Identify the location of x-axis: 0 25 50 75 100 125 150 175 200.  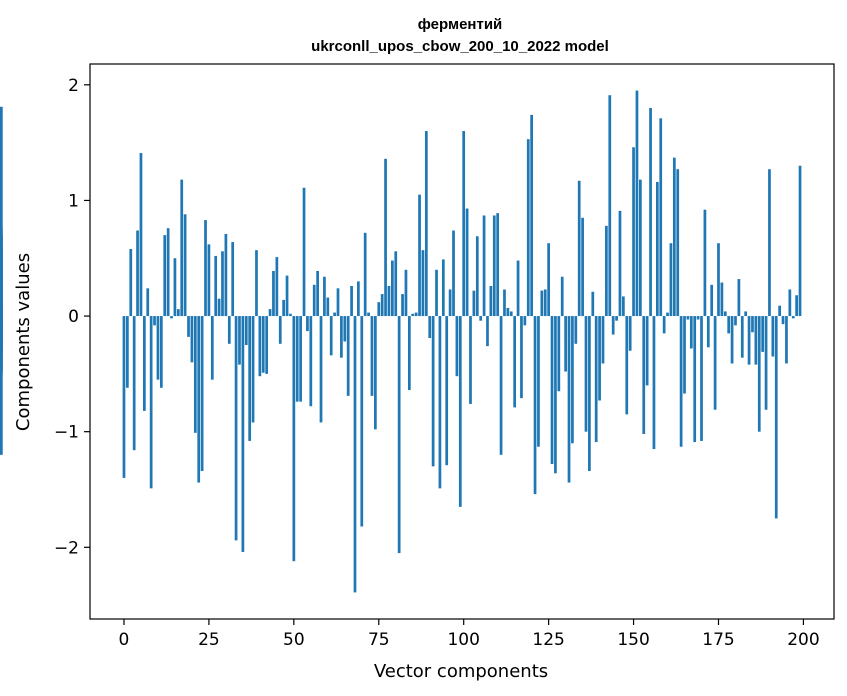
(469, 634).